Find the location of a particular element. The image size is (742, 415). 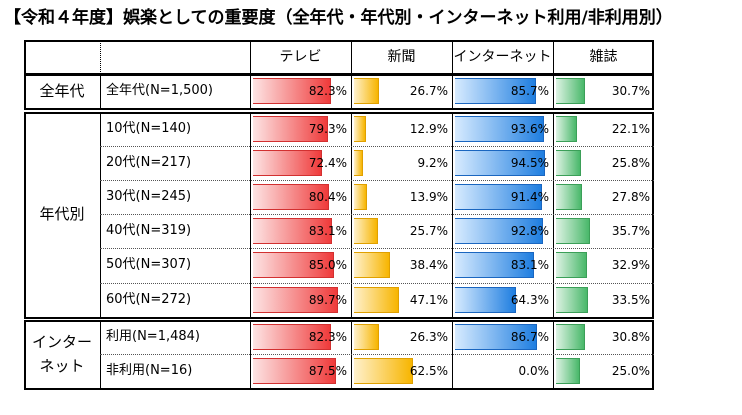

value-label: 30.7% is located at coordinates (630, 91).